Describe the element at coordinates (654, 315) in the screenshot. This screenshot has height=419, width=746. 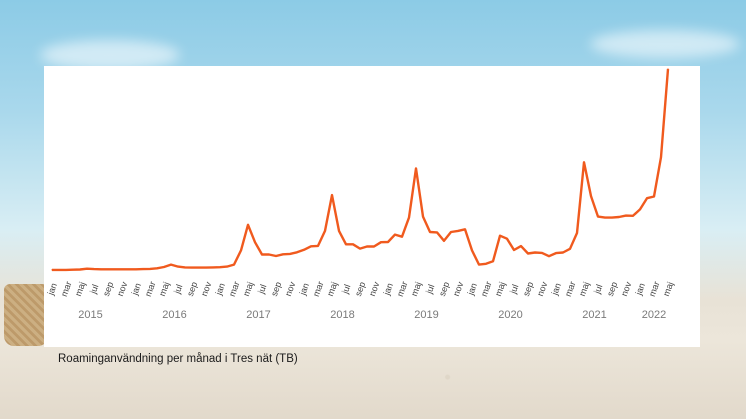
I see `year-tick-label: 2022` at that location.